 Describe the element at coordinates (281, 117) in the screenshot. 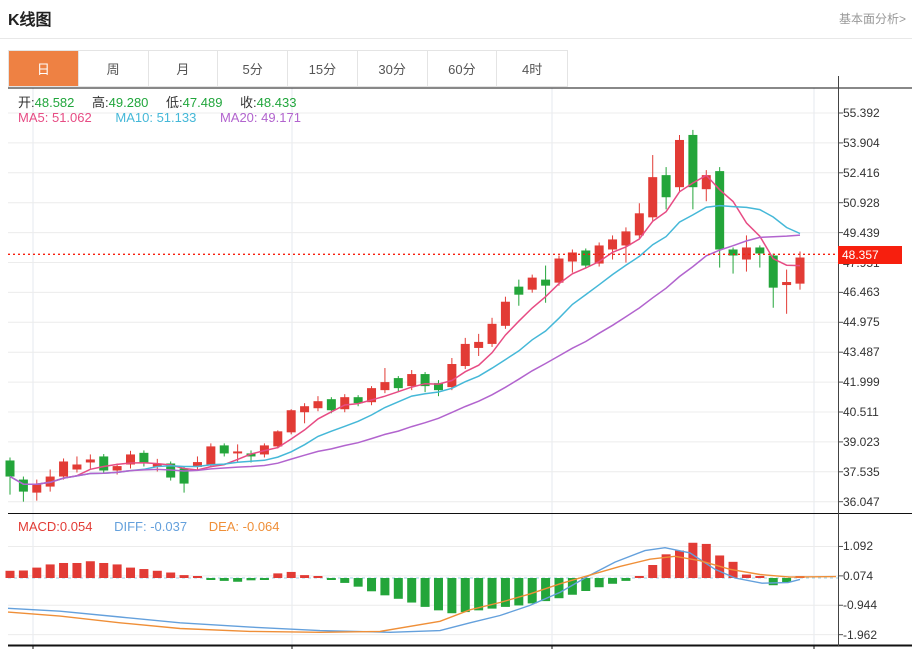

I see `ma20-value: 49.171` at that location.